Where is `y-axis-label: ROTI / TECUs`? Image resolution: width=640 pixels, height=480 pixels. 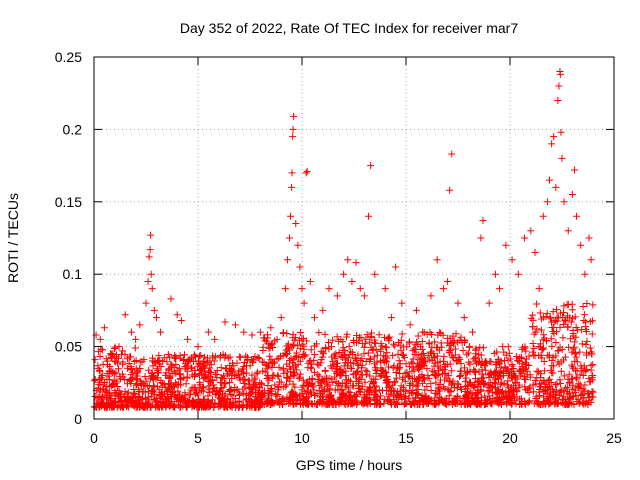 y-axis-label: ROTI / TECUs is located at coordinates (13, 238).